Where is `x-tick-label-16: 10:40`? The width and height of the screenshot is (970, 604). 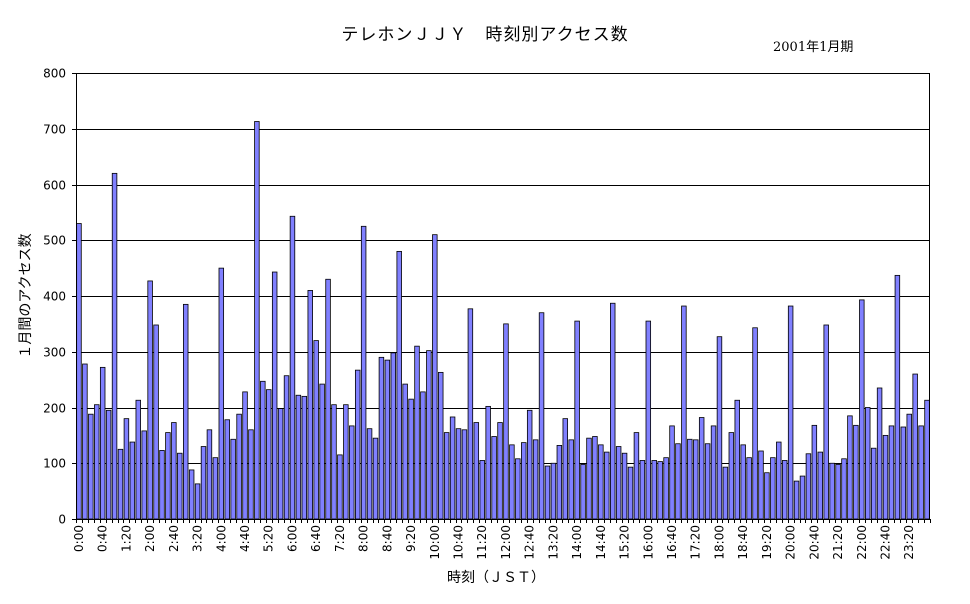
x-tick-label-16: 10:40 is located at coordinates (459, 542).